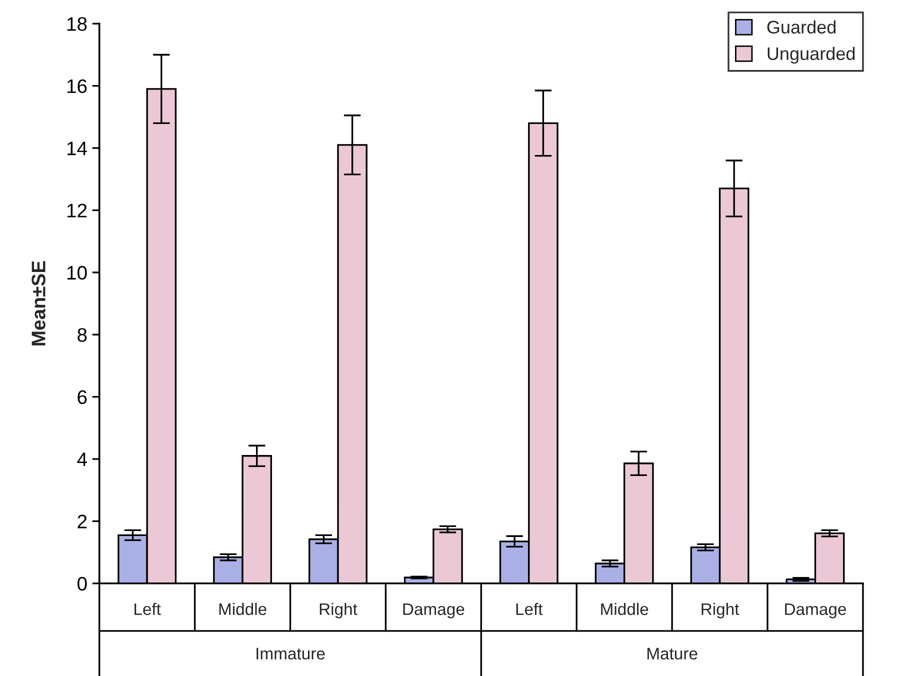 This screenshot has height=676, width=920. Describe the element at coordinates (290, 654) in the screenshot. I see `text: Immature` at that location.